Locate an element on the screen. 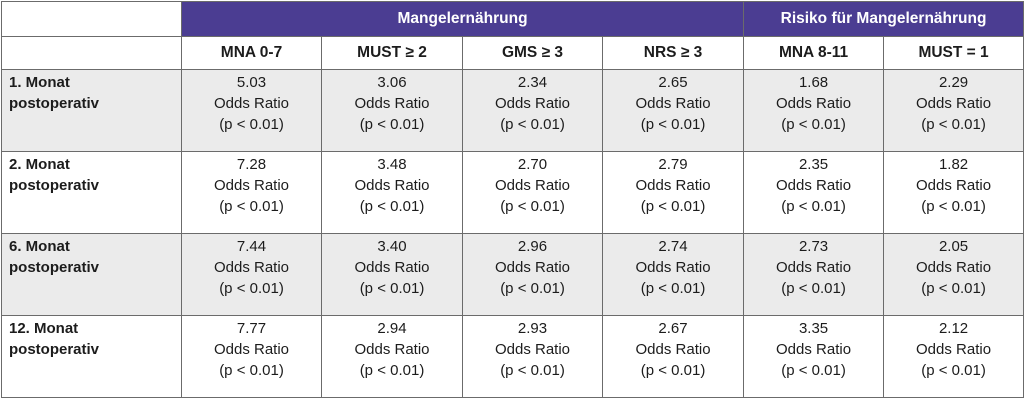 Image resolution: width=1024 pixels, height=407 pixels. odds-ratio-value: 2.65 is located at coordinates (673, 82).